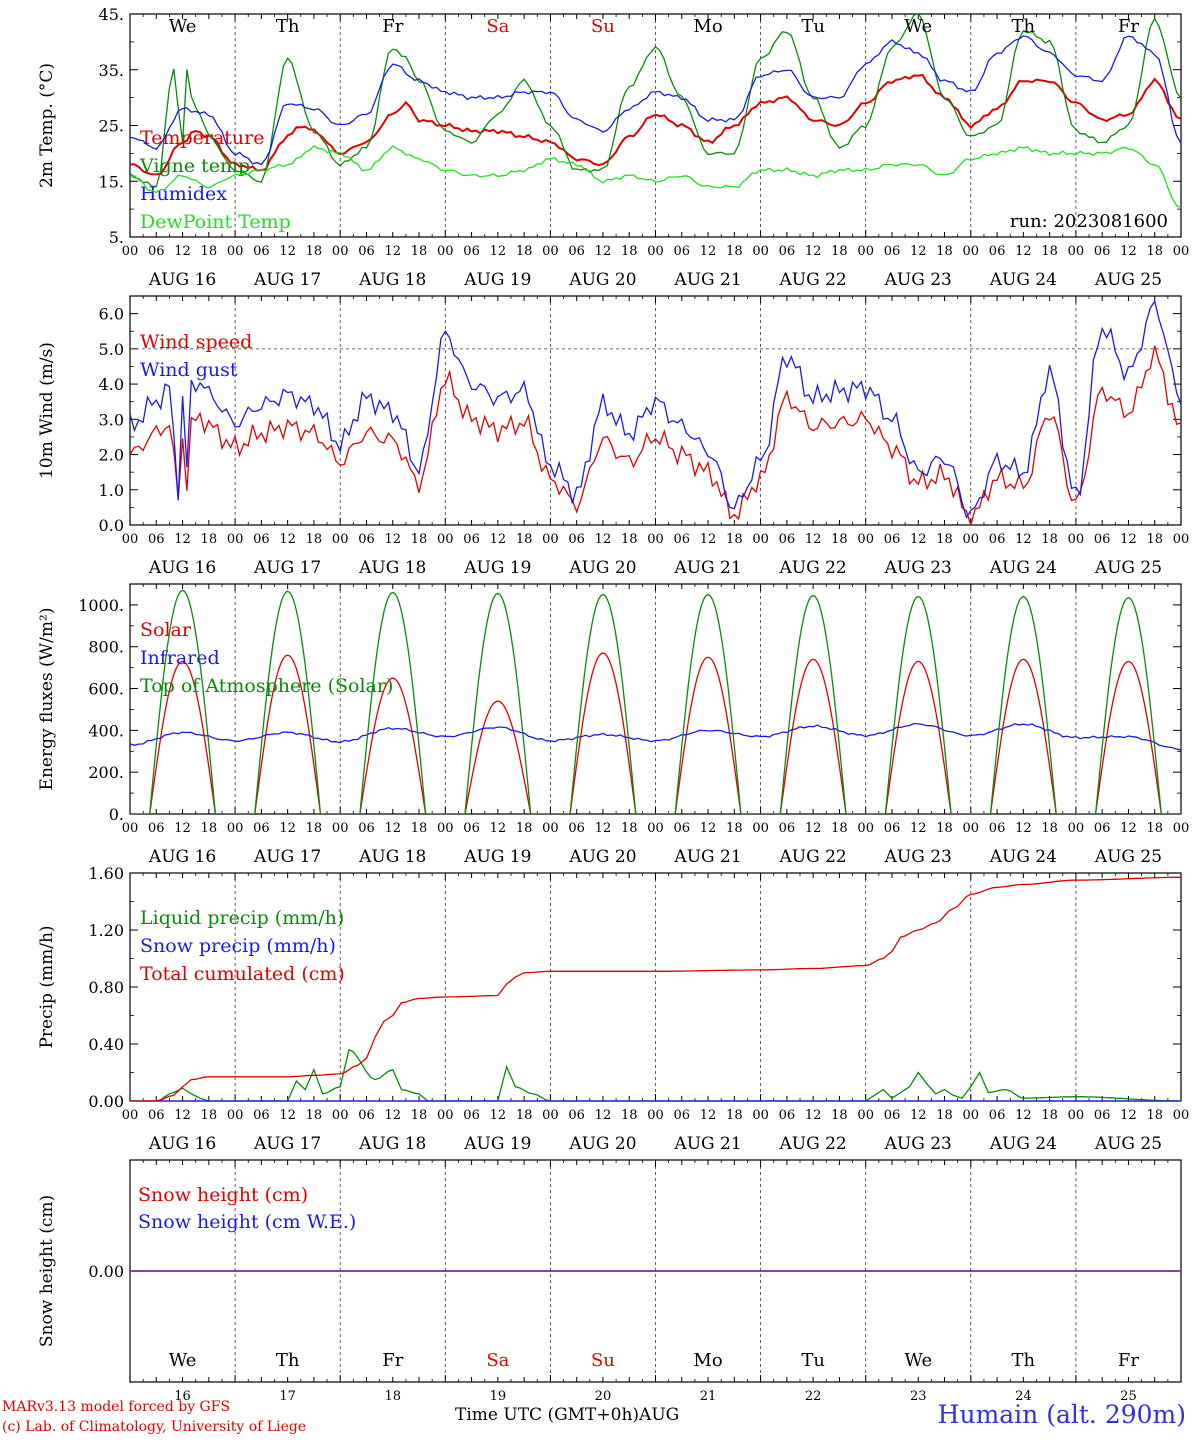 Image resolution: width=1194 pixels, height=1444 pixels. Describe the element at coordinates (194, 166) in the screenshot. I see `temperature-legend-vigne-temp: Vigne temp` at that location.